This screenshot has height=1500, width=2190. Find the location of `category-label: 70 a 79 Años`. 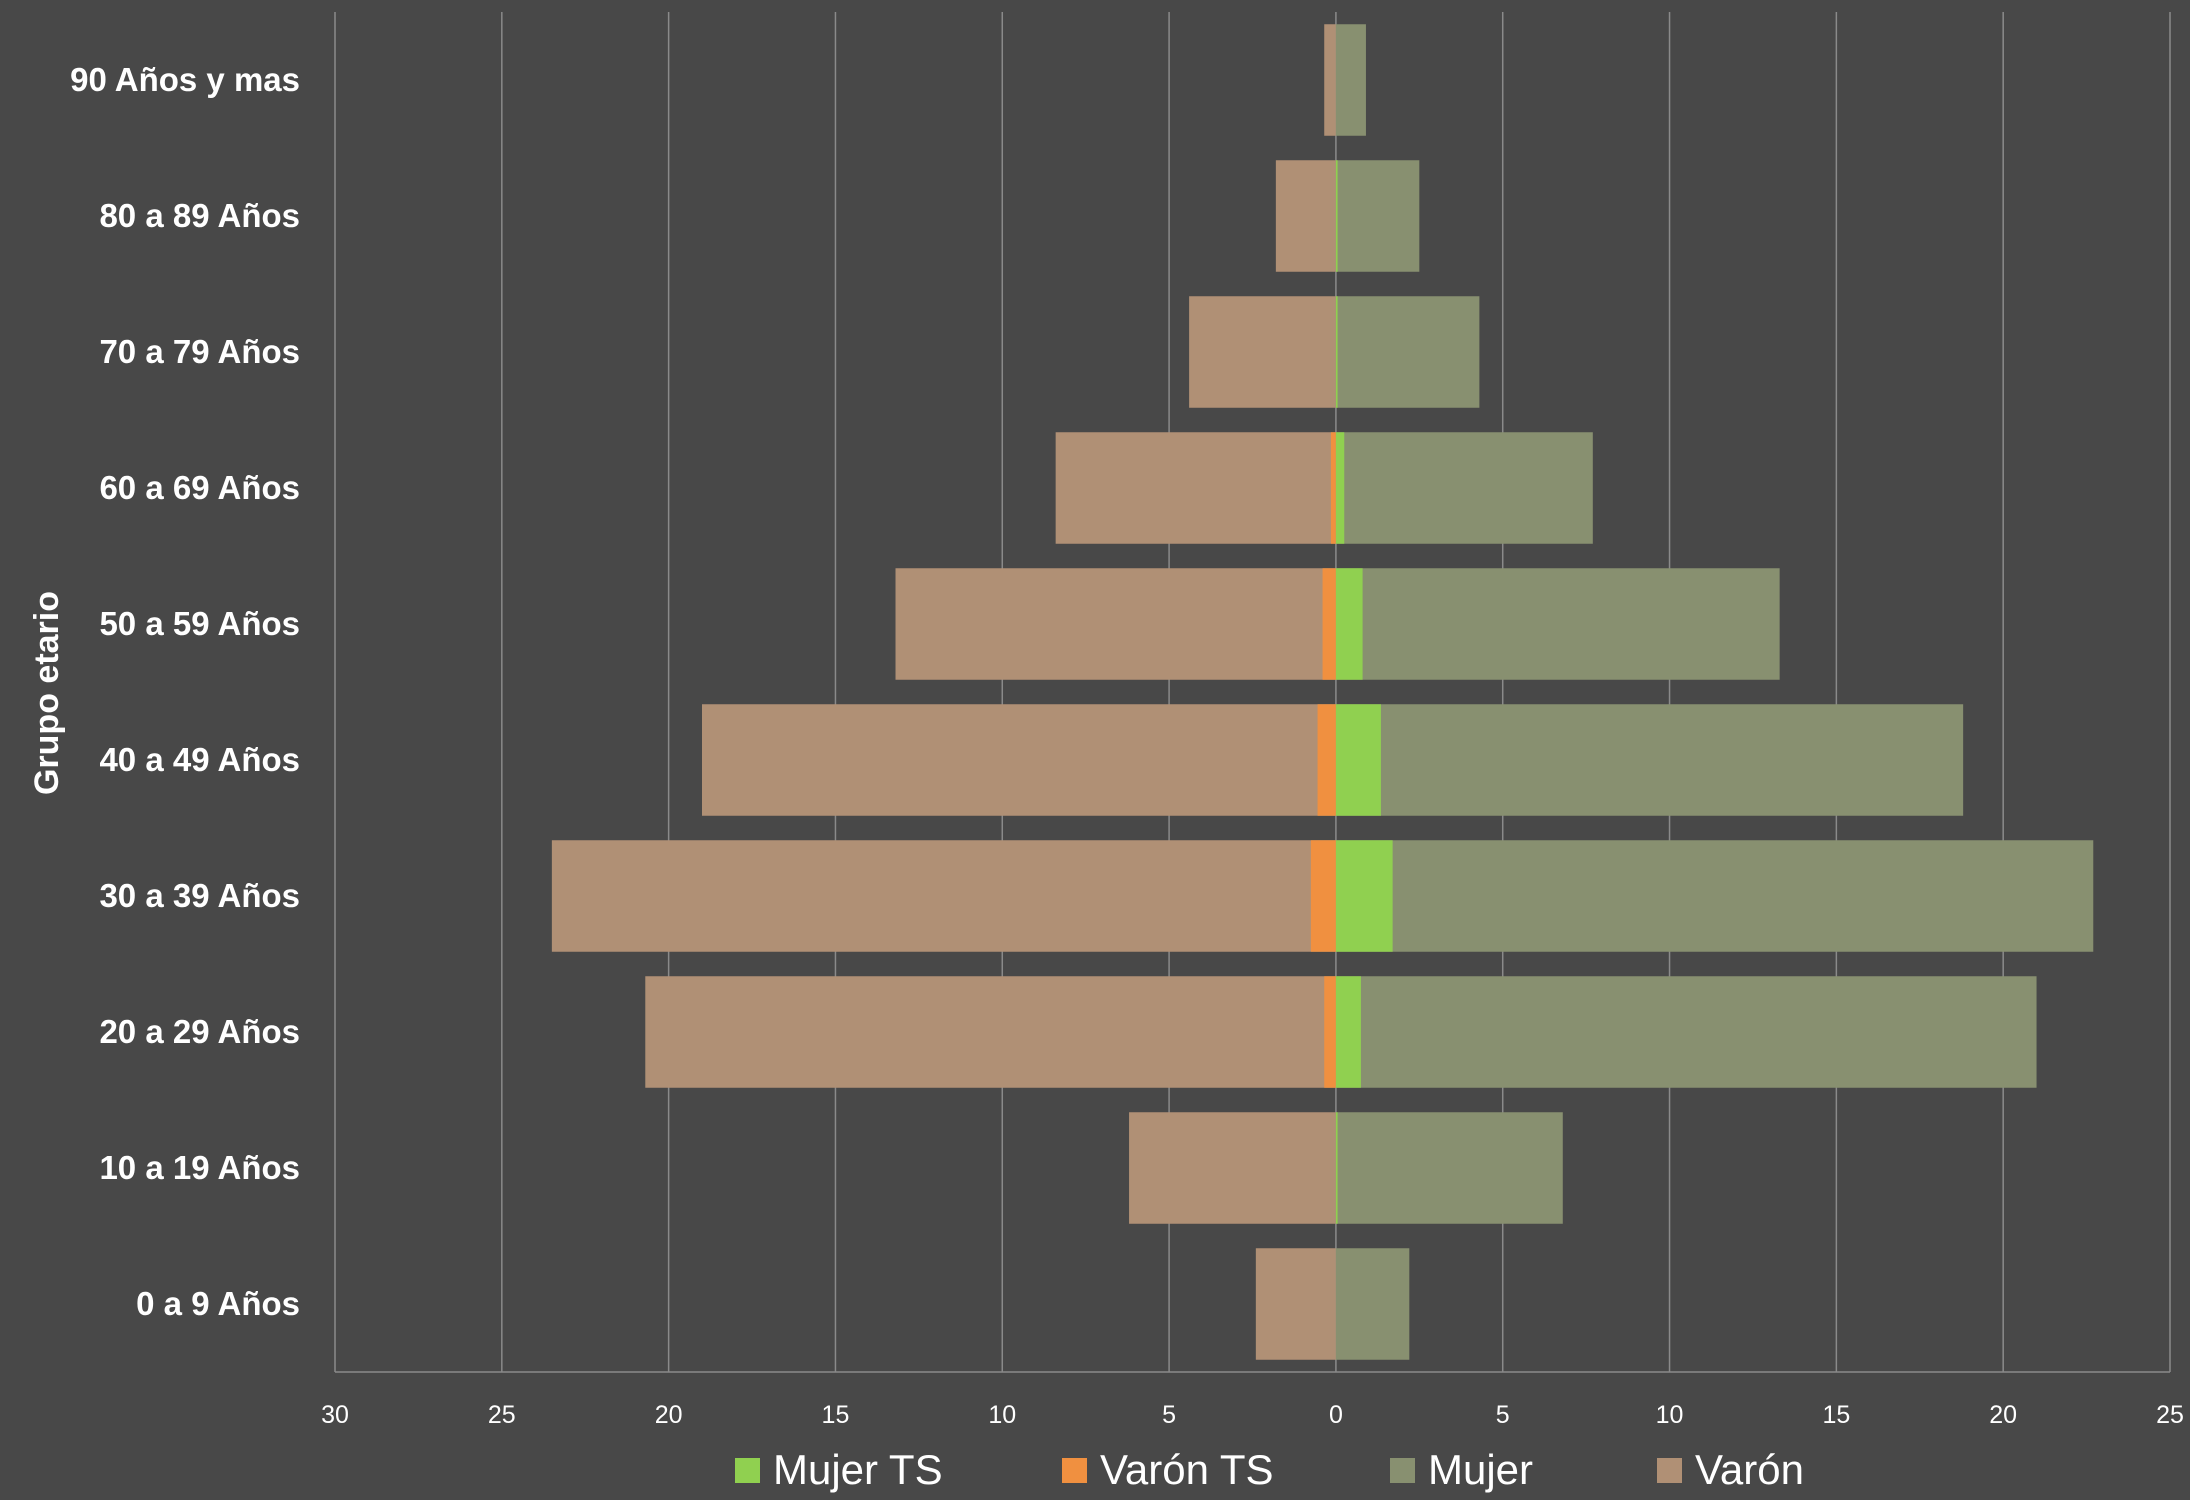

category-label: 70 a 79 Años is located at coordinates (199, 351).